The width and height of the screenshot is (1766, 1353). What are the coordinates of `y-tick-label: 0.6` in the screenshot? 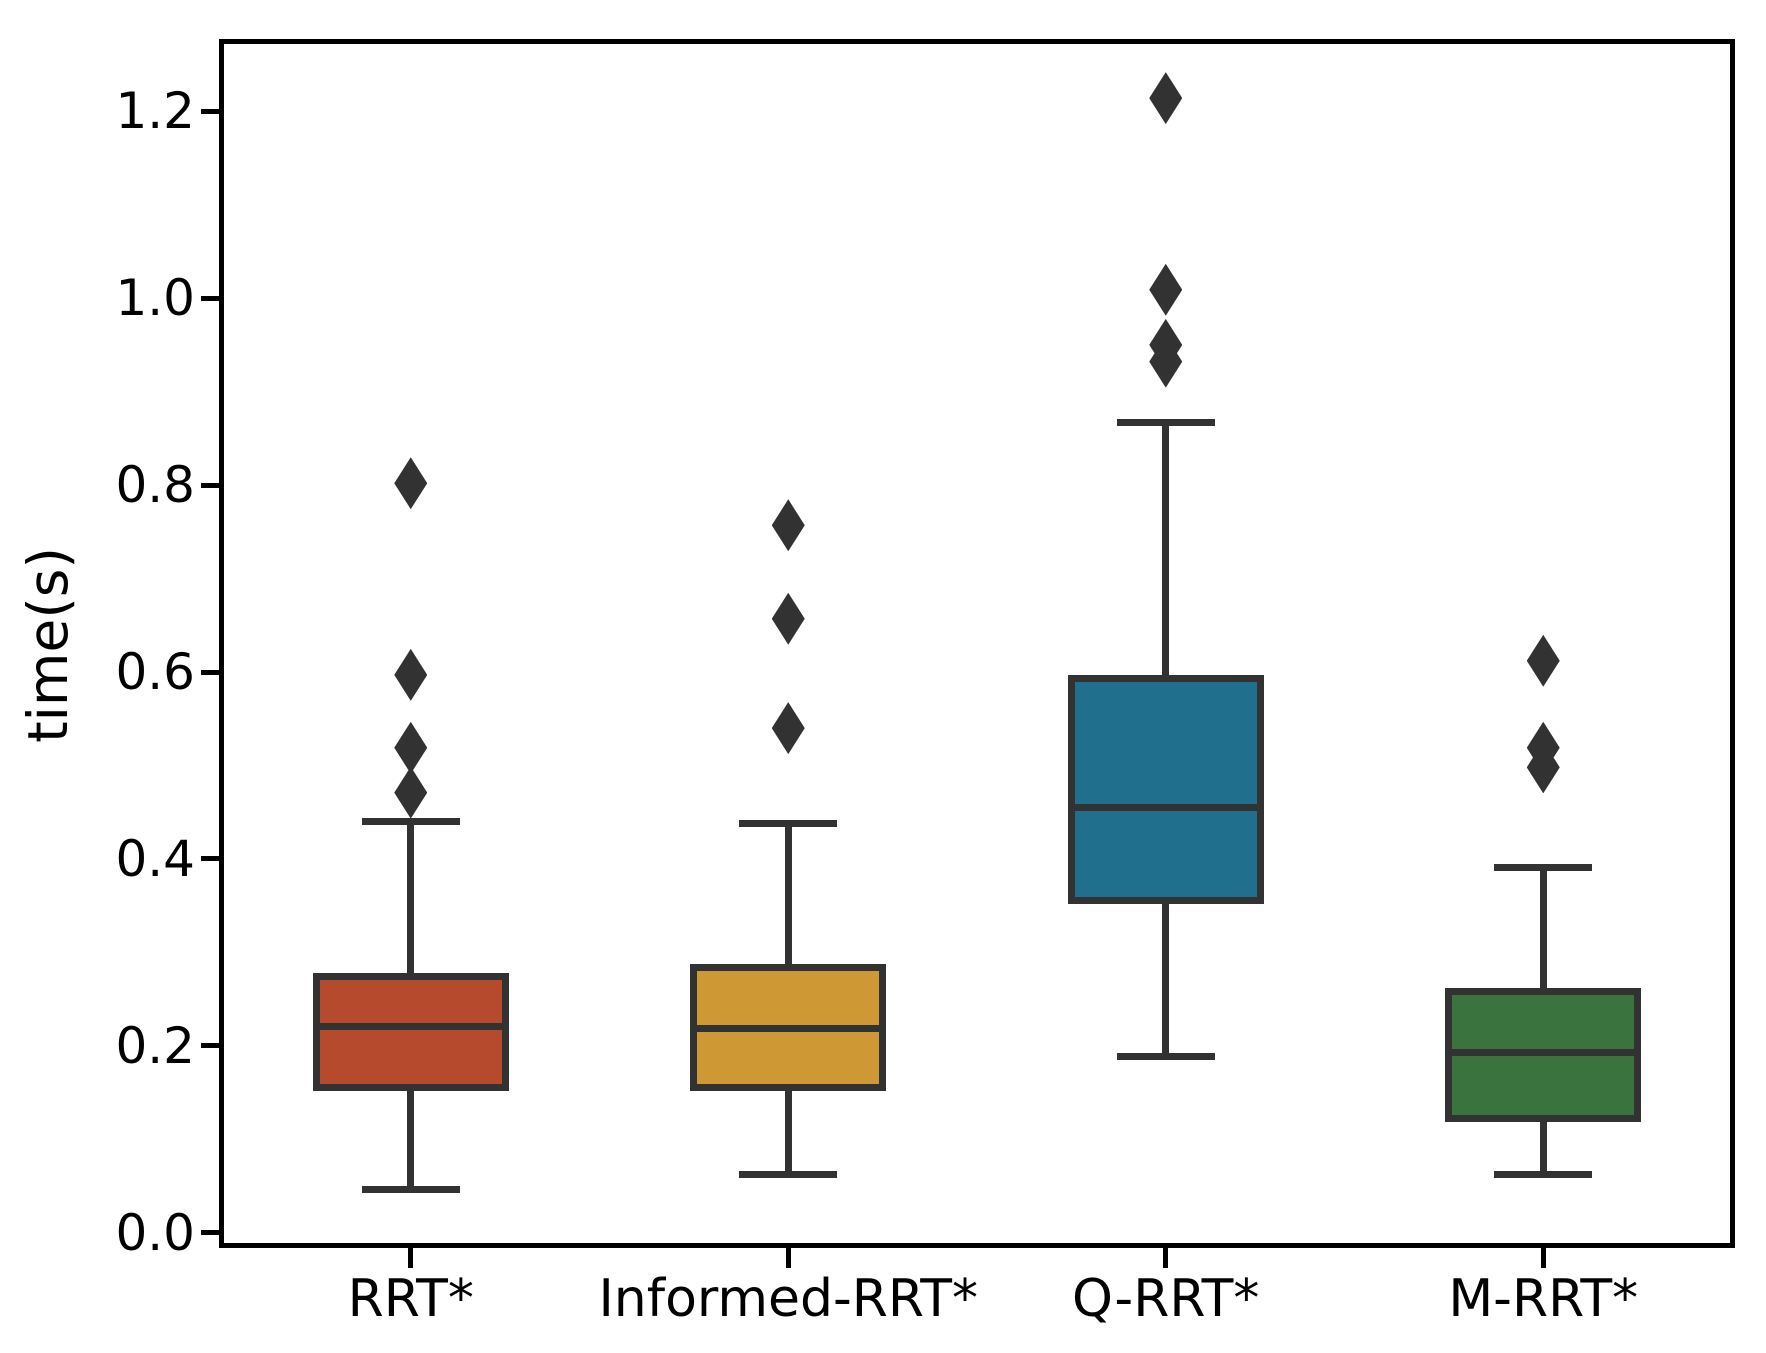 It's located at (155, 672).